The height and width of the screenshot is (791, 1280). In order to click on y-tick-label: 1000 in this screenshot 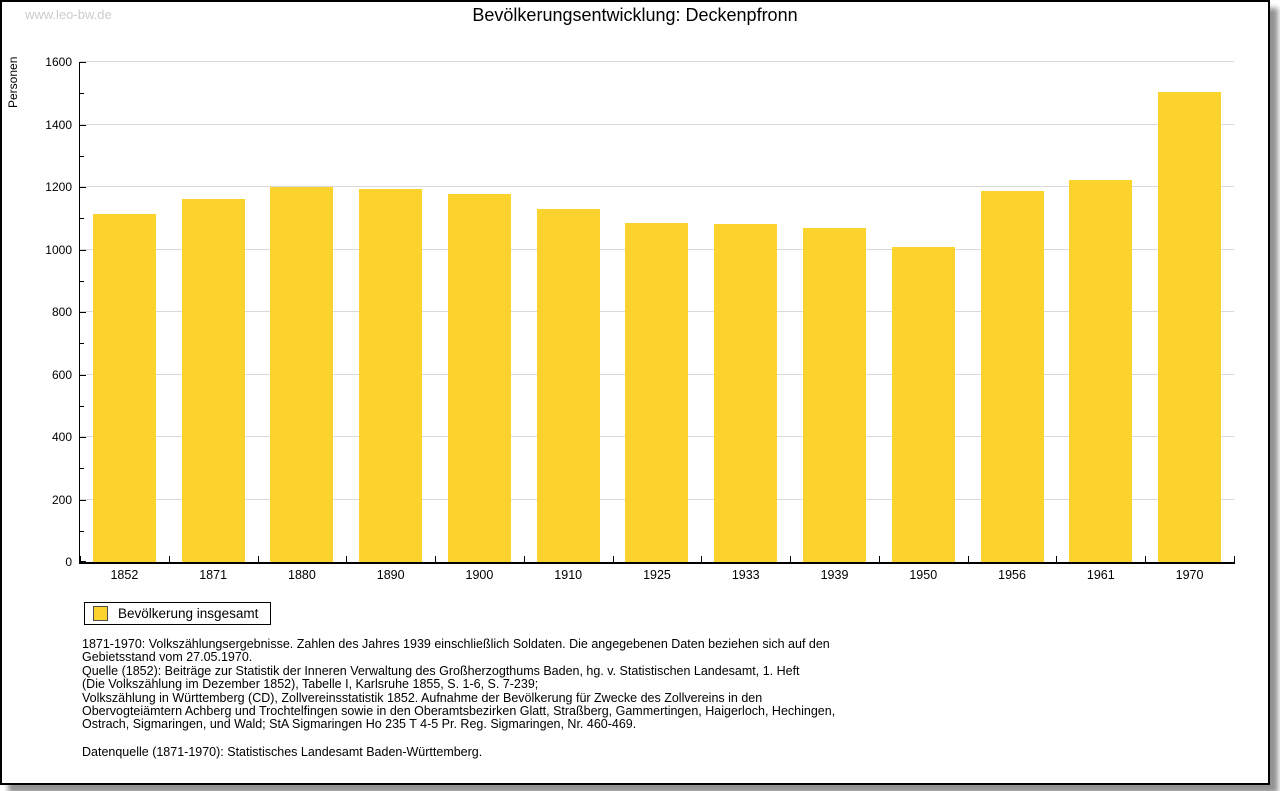, I will do `click(58, 249)`.